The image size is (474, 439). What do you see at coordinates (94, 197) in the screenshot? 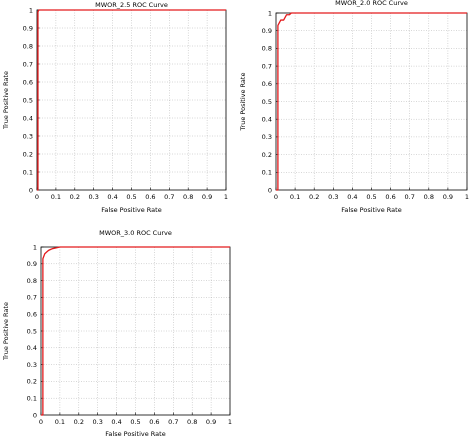
I see `chart-0-x-tick-label: 0.3` at bounding box center [94, 197].